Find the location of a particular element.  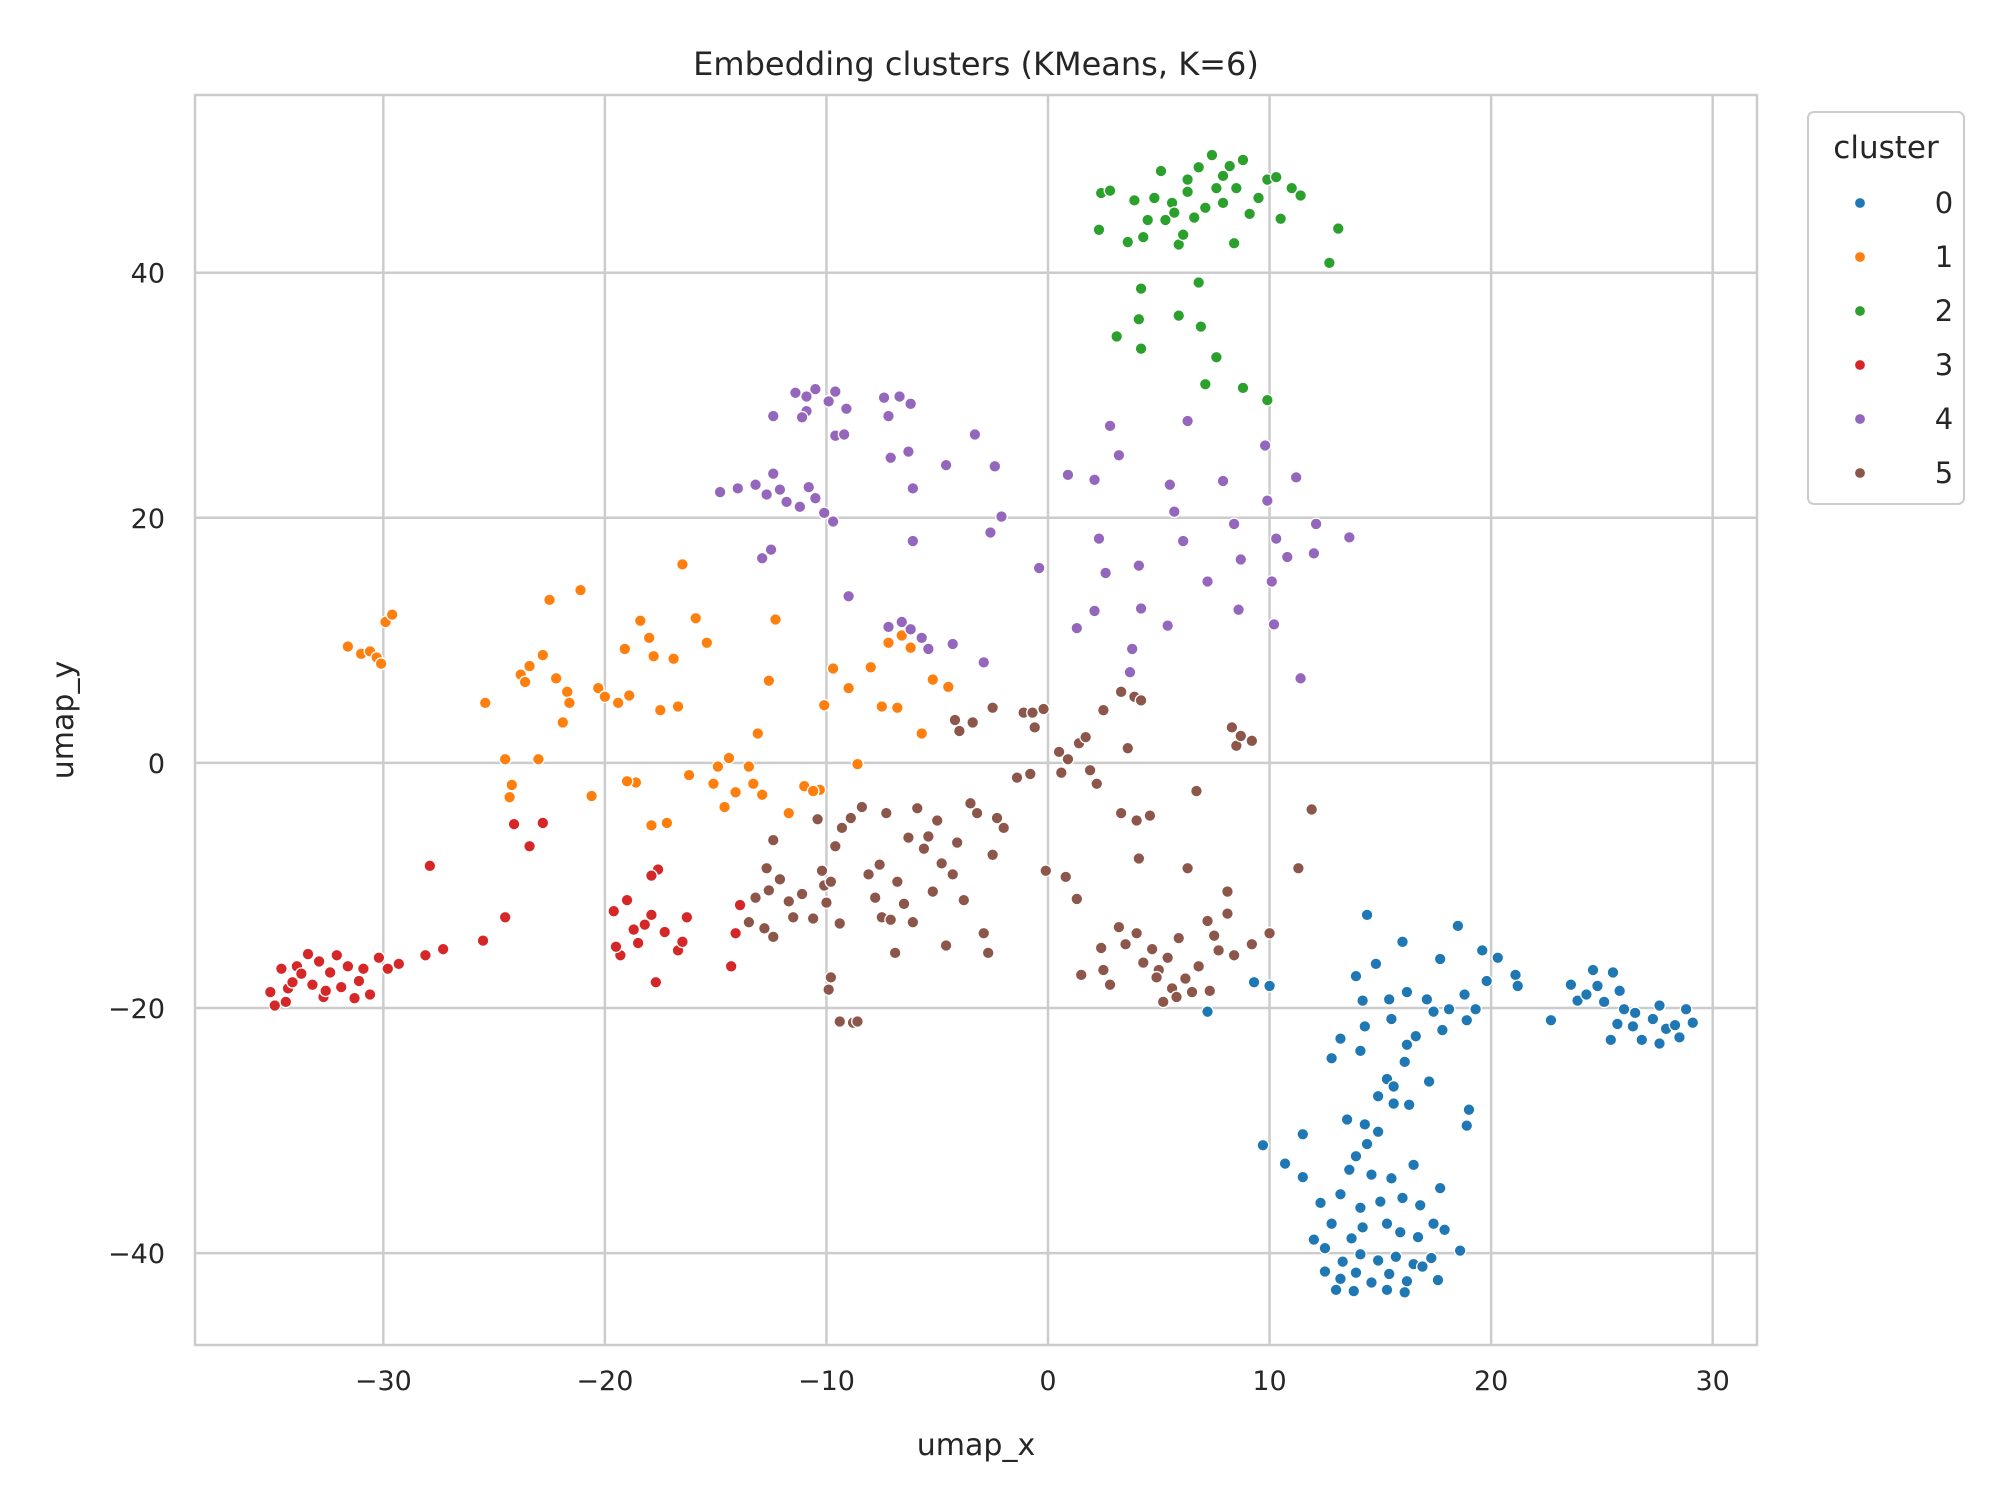

x-axis-label: umap_x is located at coordinates (976, 1445).